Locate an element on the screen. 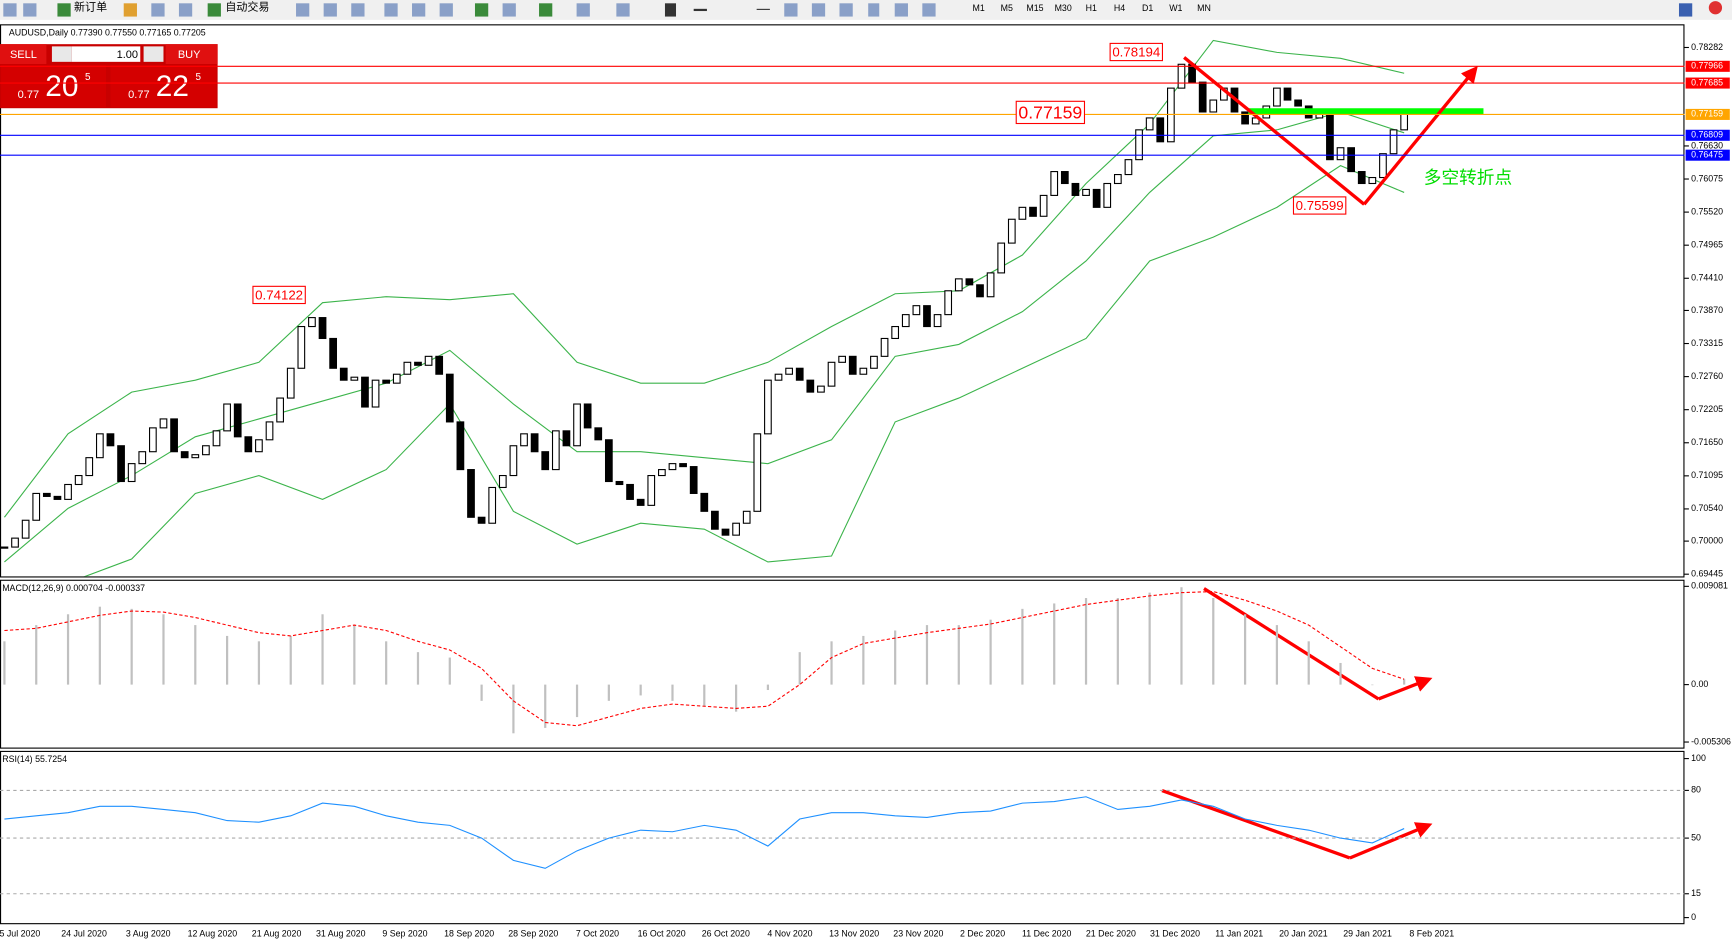 The image size is (1732, 943). lots: 1.00 is located at coordinates (127, 55).